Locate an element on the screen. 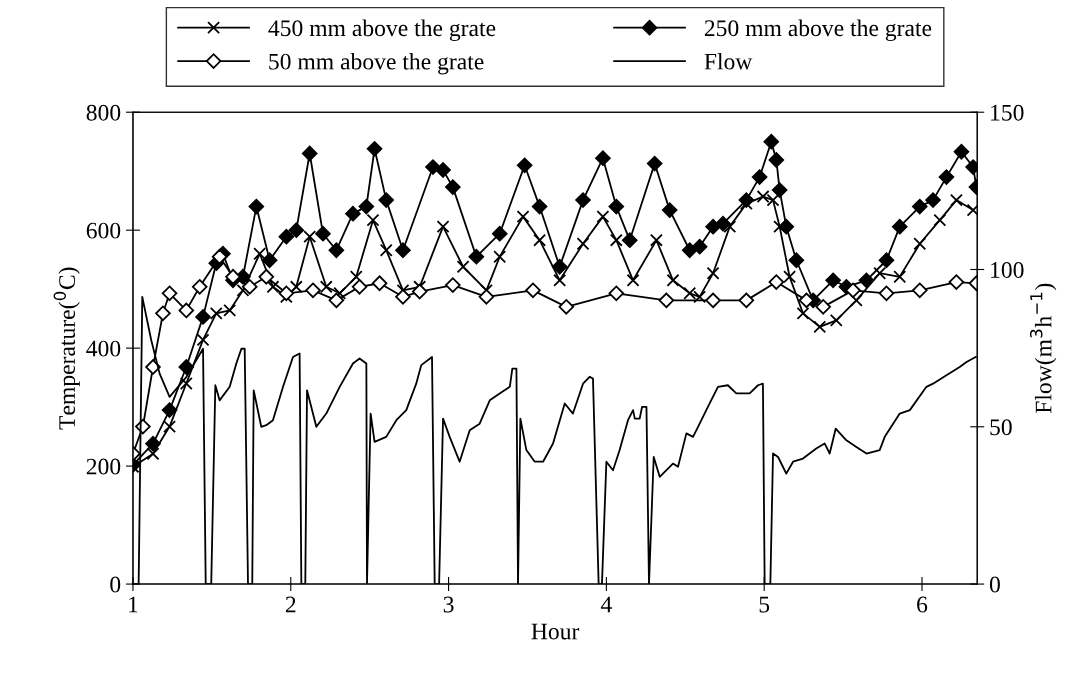 Image resolution: width=1081 pixels, height=676 pixels. x-tick-label: 5 is located at coordinates (764, 604).